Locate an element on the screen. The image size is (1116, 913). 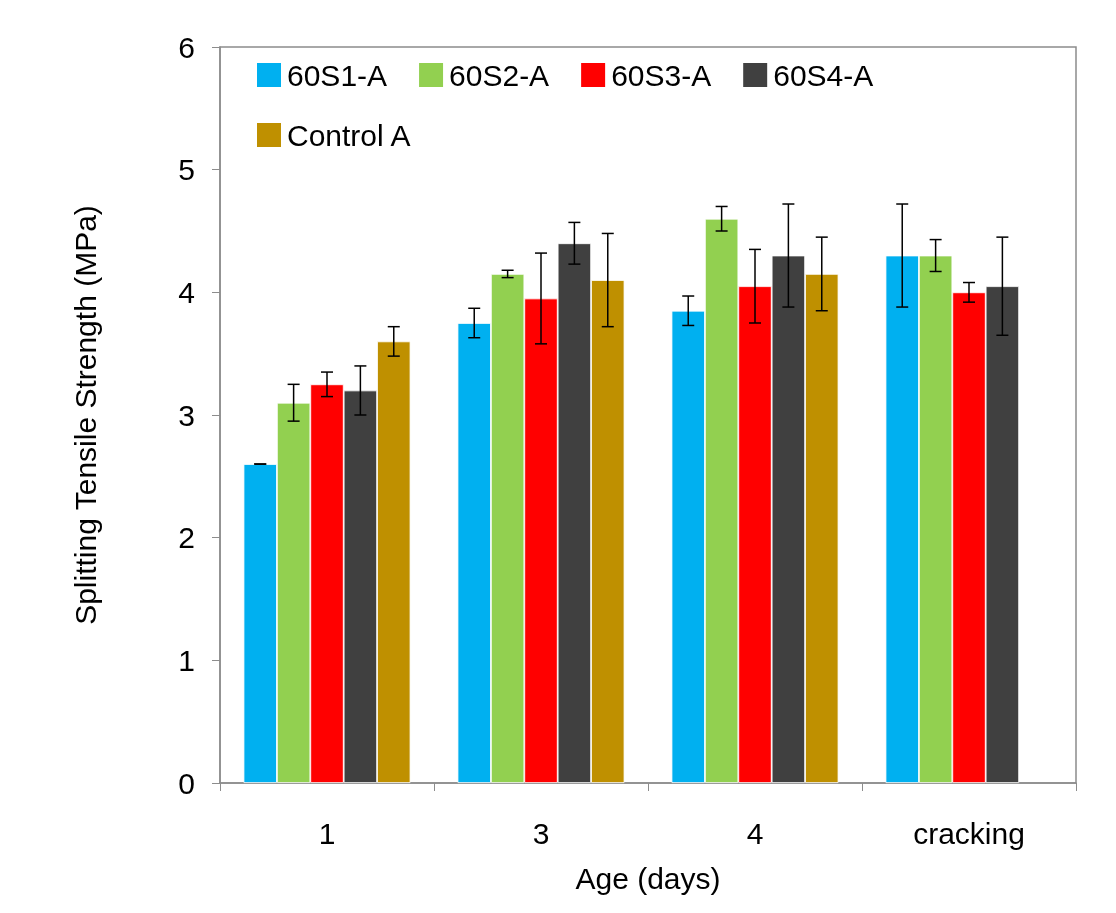
y-tick-label: 4 is located at coordinates (186, 292).